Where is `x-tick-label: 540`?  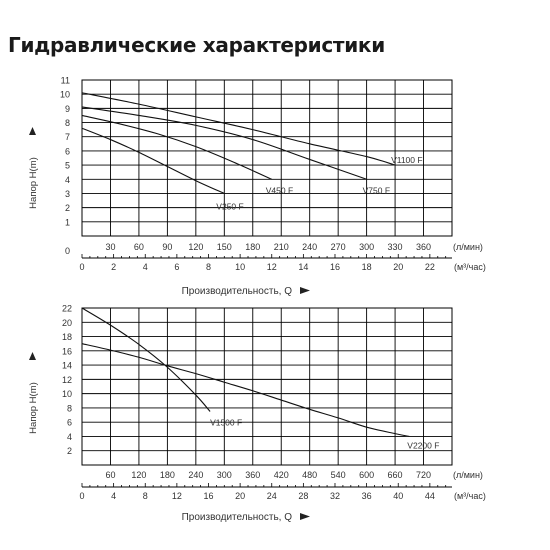
x-tick-label: 540 is located at coordinates (338, 475).